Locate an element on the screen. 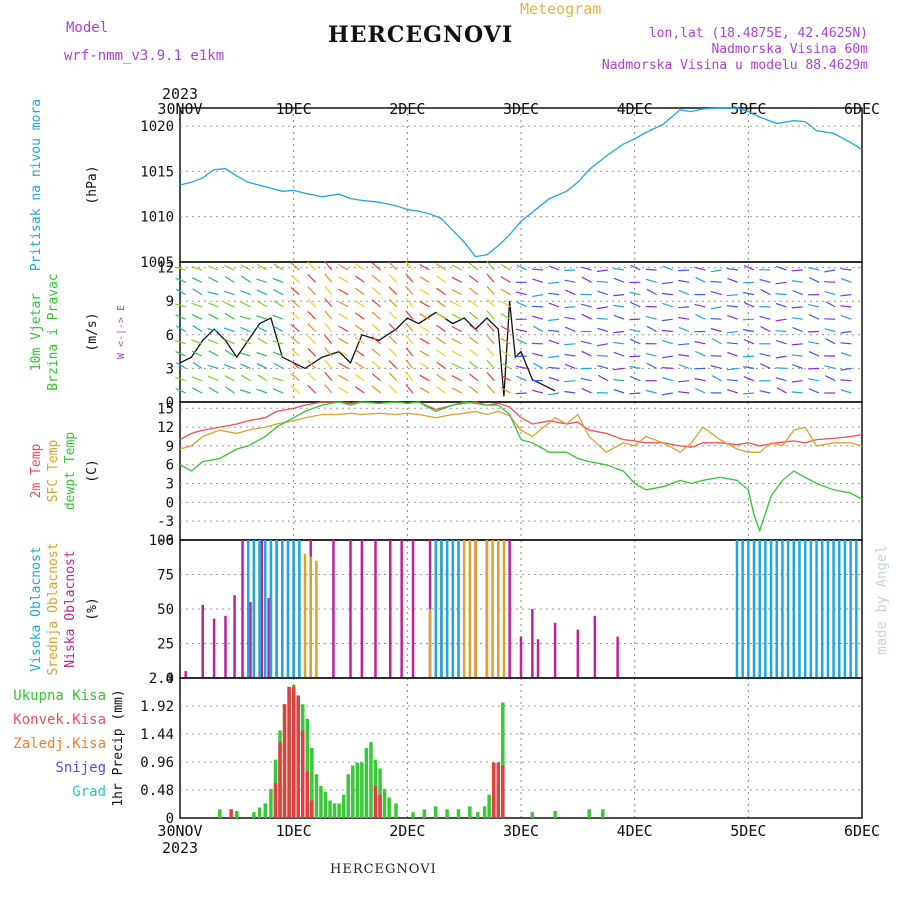  axis-label-clouds: Niska Oblacnost is located at coordinates (70, 608).